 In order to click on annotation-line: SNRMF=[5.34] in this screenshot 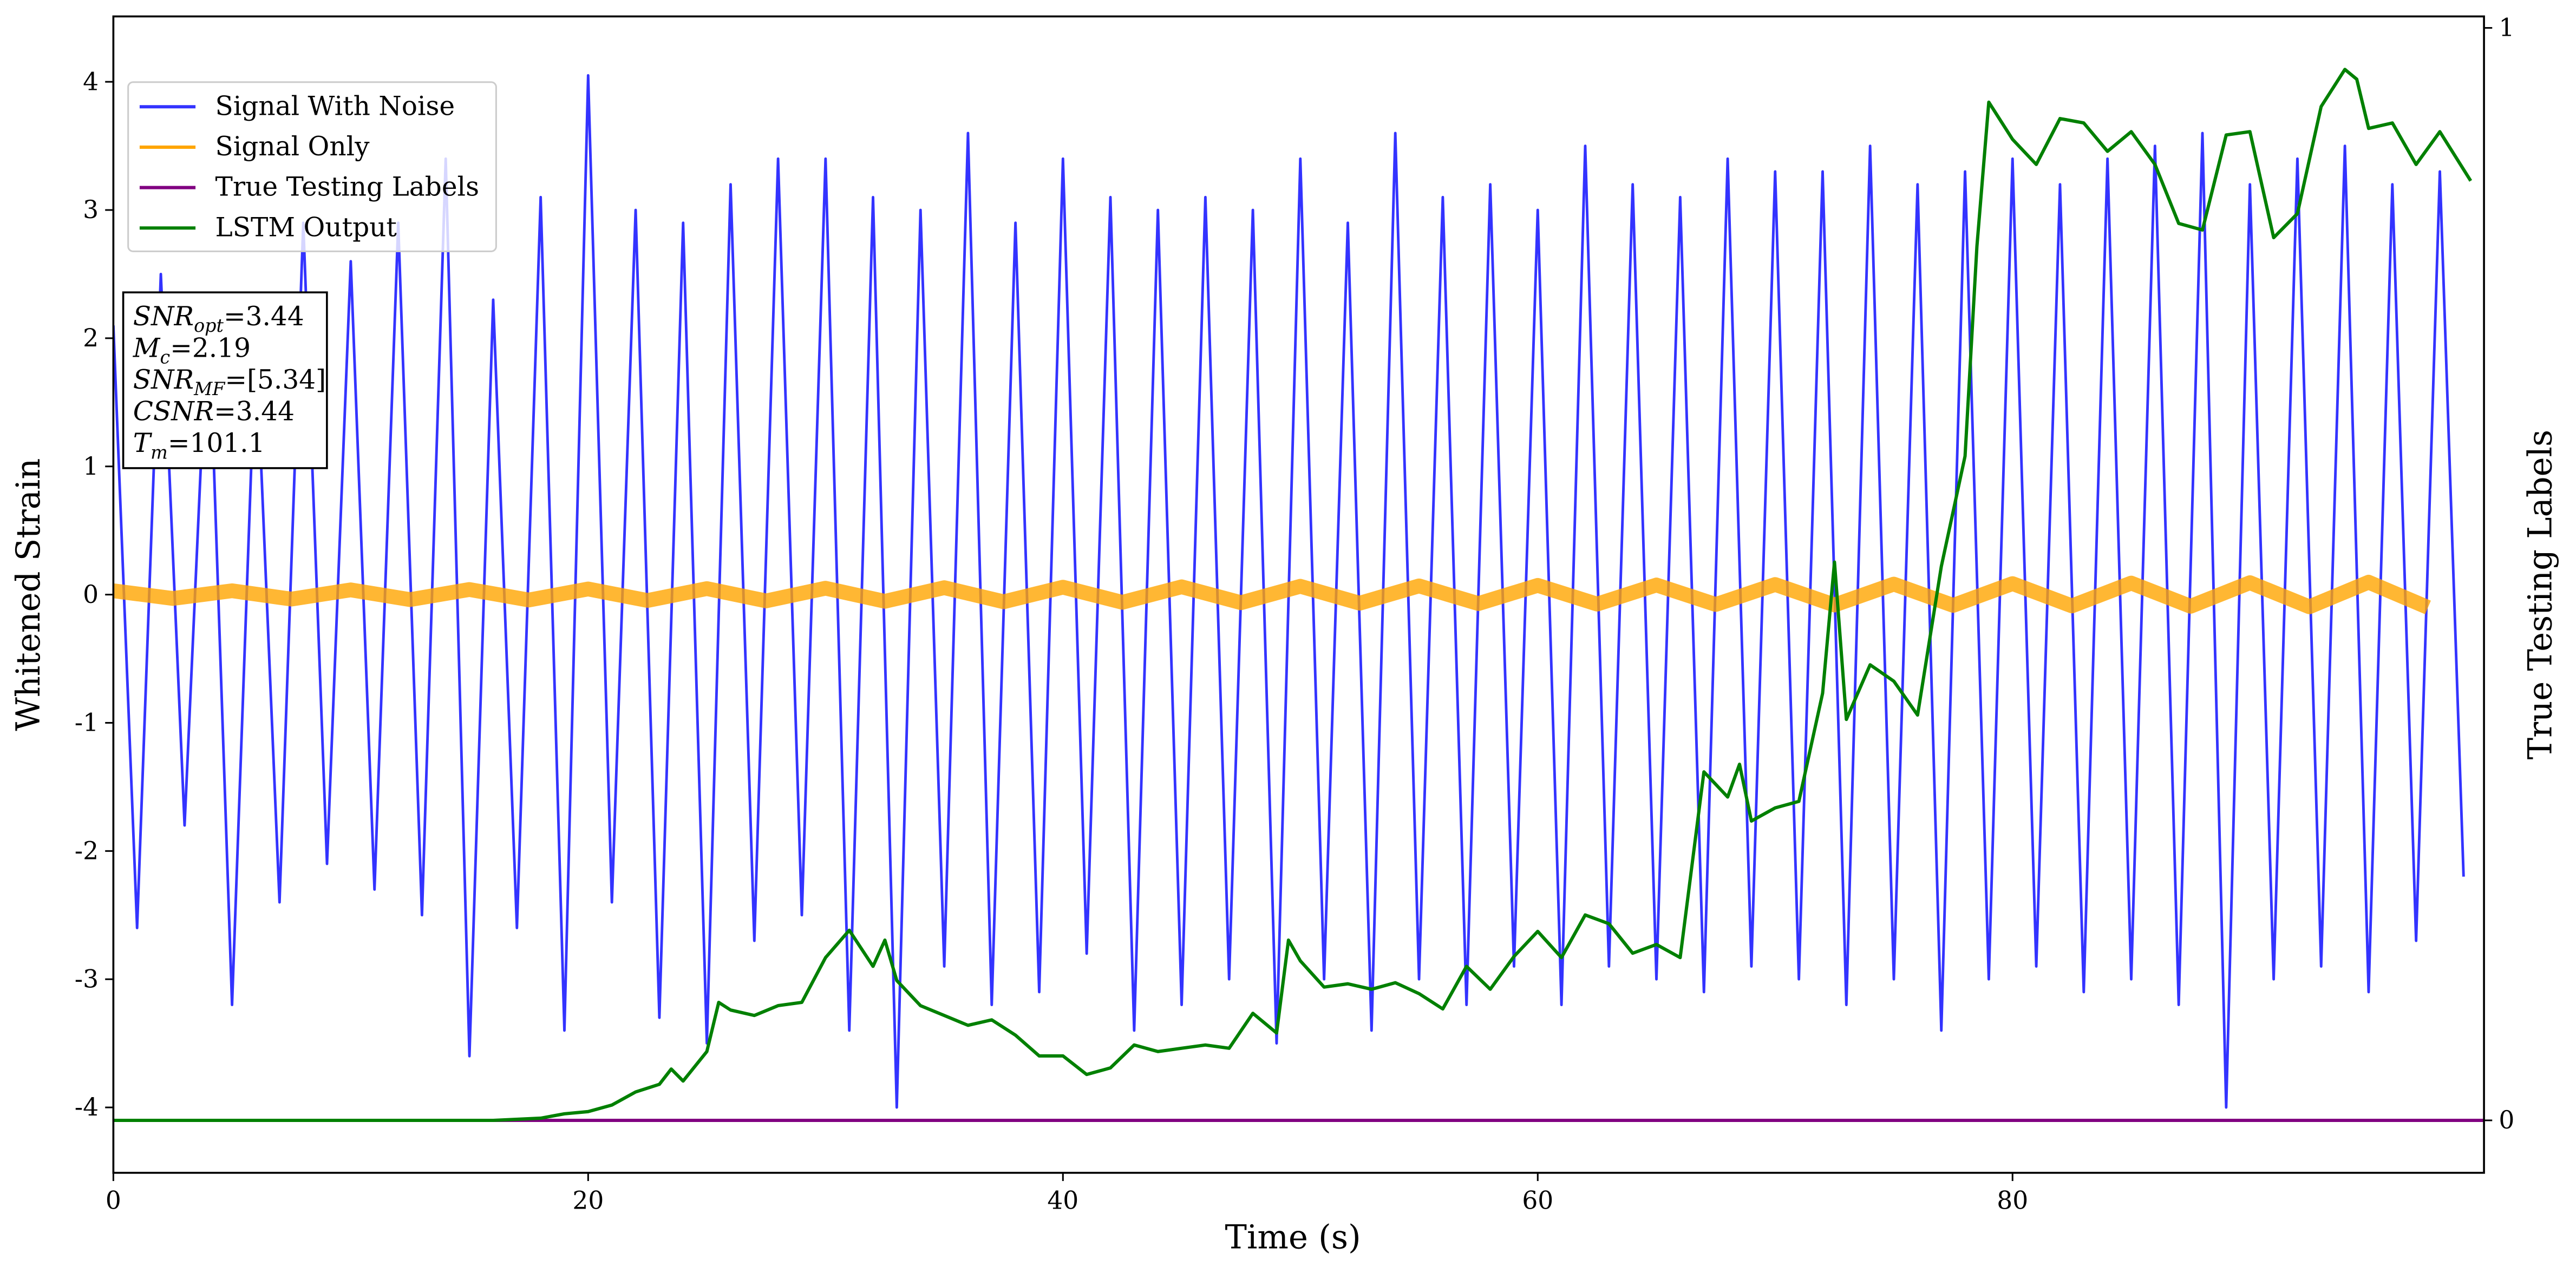, I will do `click(229, 382)`.